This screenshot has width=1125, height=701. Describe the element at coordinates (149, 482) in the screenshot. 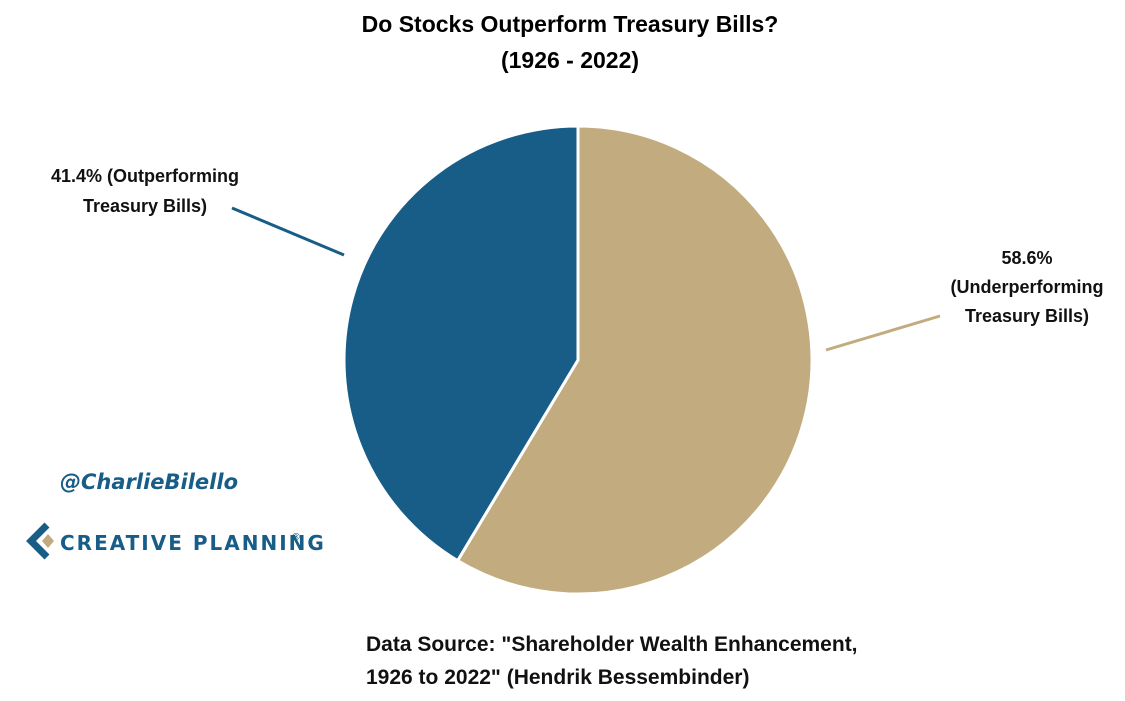

I see `twitter-handle: @CharlieBilello` at that location.